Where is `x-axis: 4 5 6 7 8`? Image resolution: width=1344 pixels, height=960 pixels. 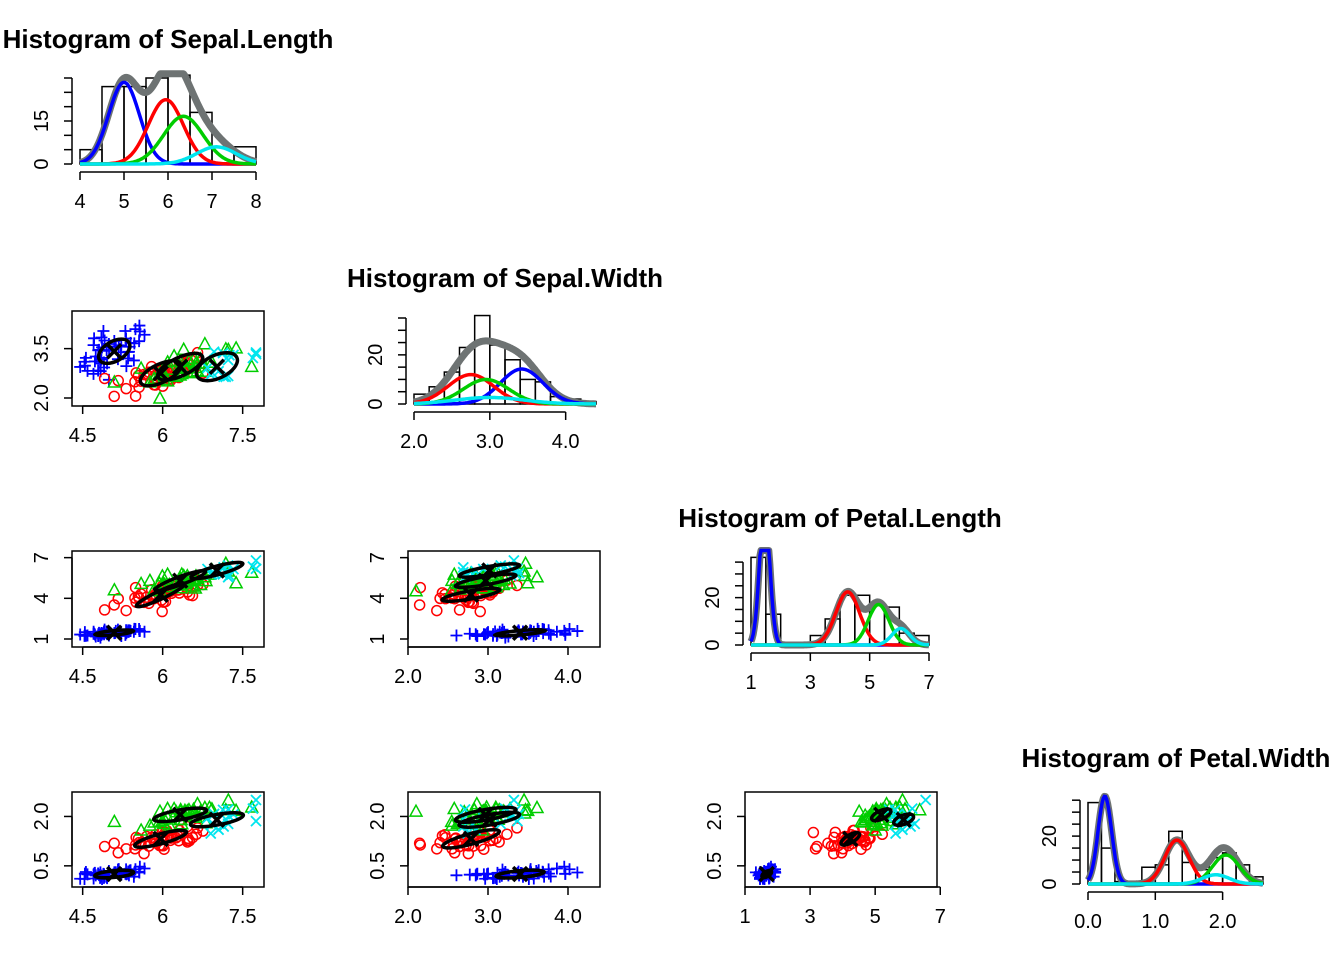 x-axis: 4 5 6 7 8 is located at coordinates (168, 192).